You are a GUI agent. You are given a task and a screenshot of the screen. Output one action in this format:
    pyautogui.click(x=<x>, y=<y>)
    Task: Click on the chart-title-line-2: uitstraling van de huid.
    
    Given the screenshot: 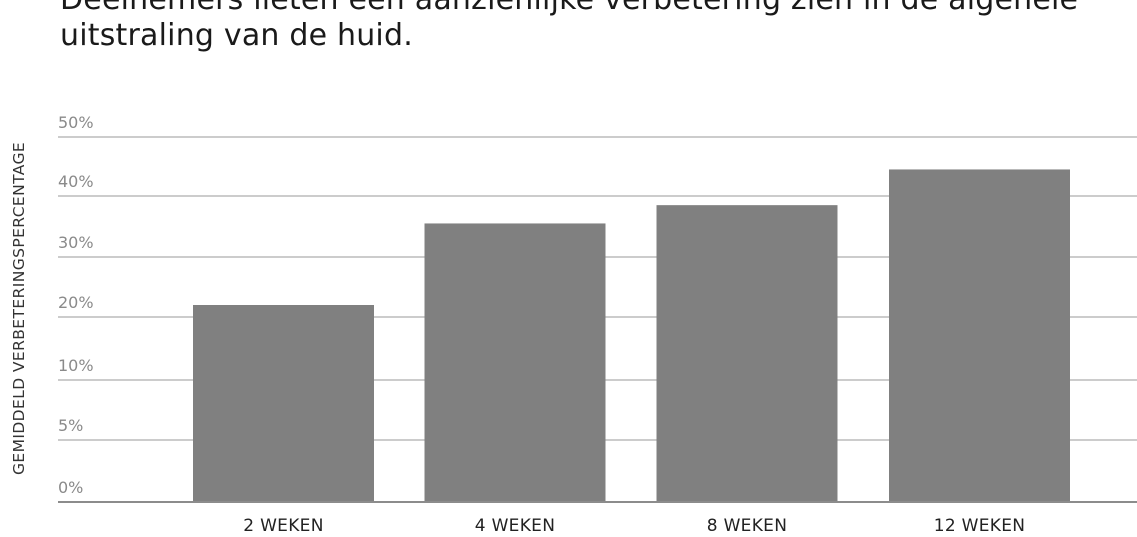 What is the action you would take?
    pyautogui.click(x=236, y=35)
    